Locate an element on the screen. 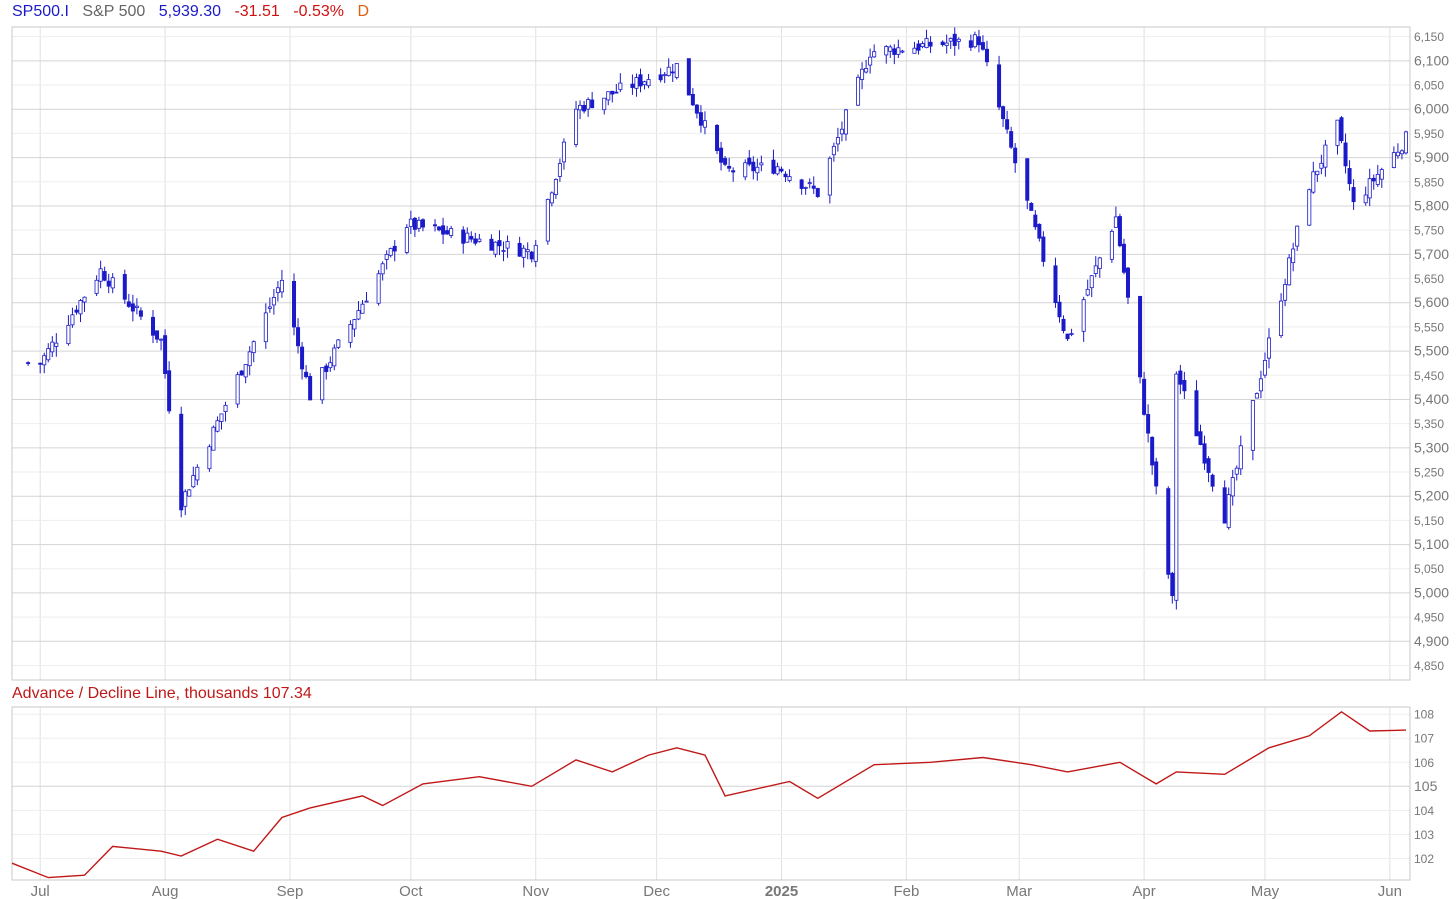 This screenshot has height=899, width=1456. price-axis-tick-label: 5,550 is located at coordinates (1429, 327).